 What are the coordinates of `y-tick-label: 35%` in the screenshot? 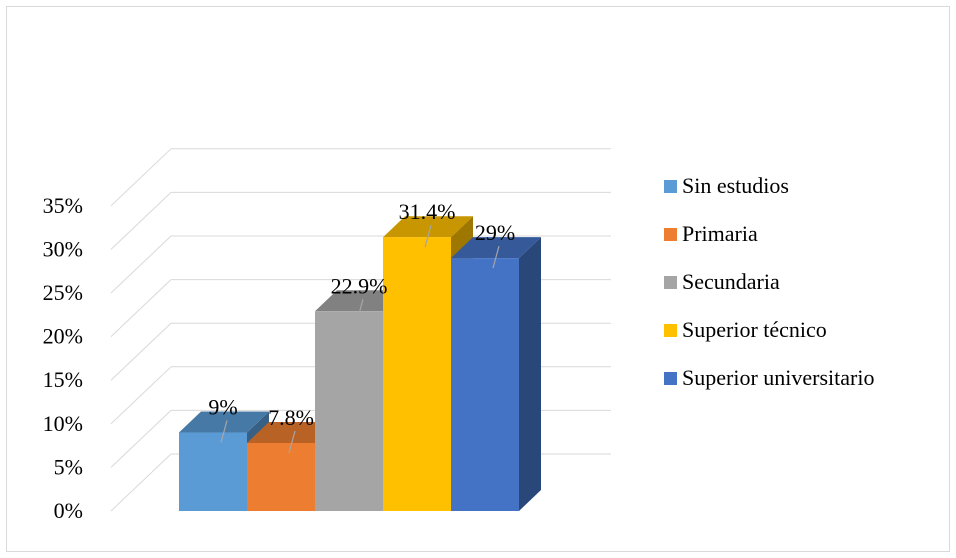 It's located at (63, 205).